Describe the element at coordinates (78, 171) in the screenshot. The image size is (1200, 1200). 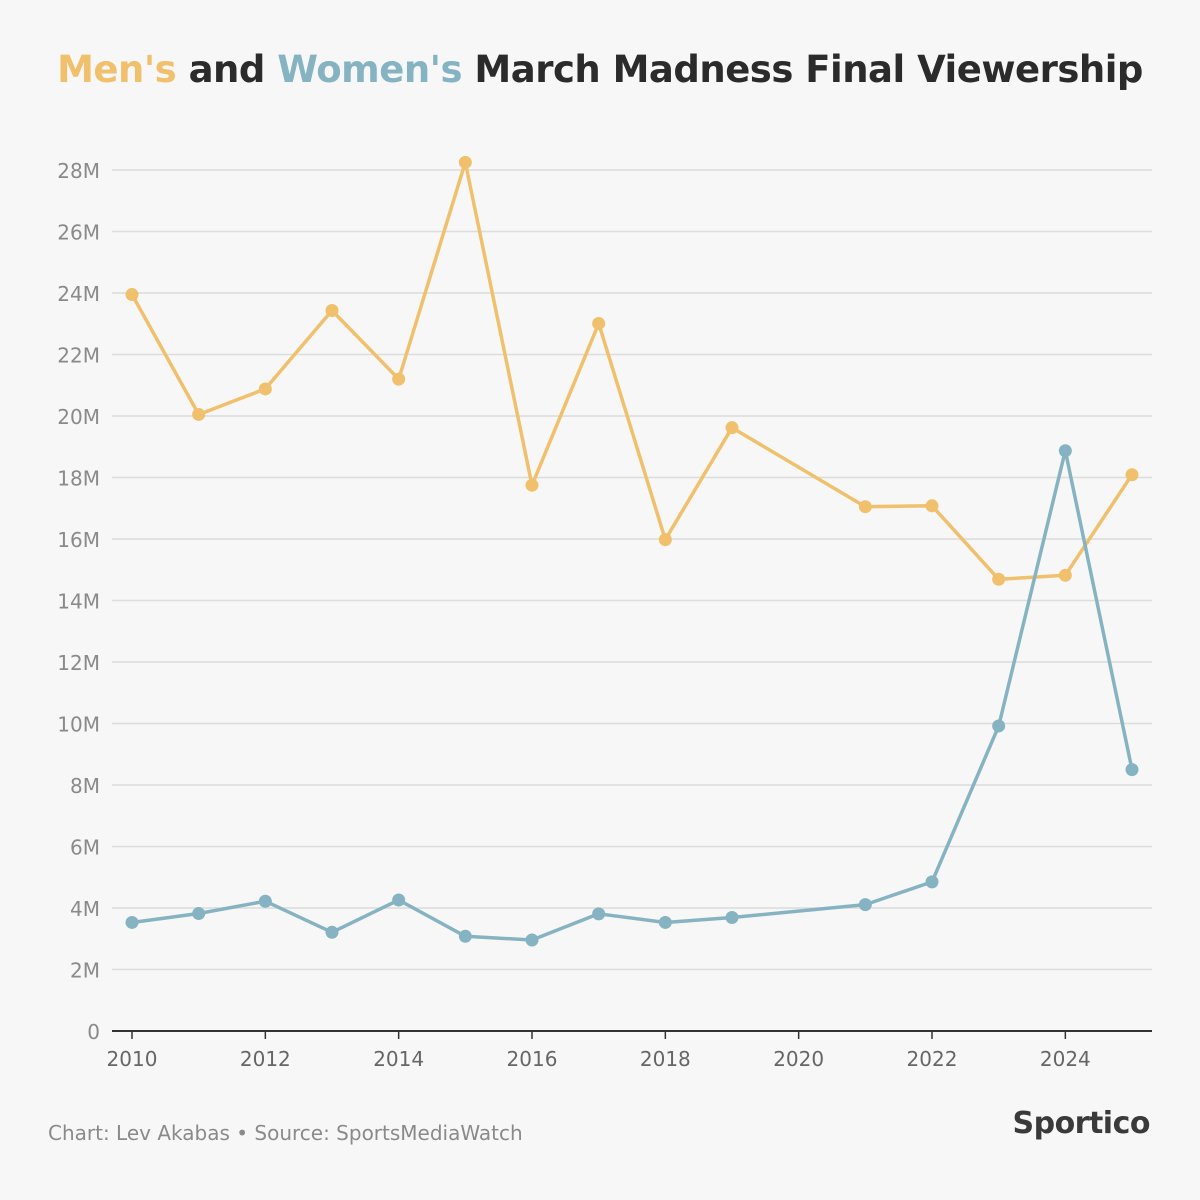
I see `y-tick-label: 28M` at that location.